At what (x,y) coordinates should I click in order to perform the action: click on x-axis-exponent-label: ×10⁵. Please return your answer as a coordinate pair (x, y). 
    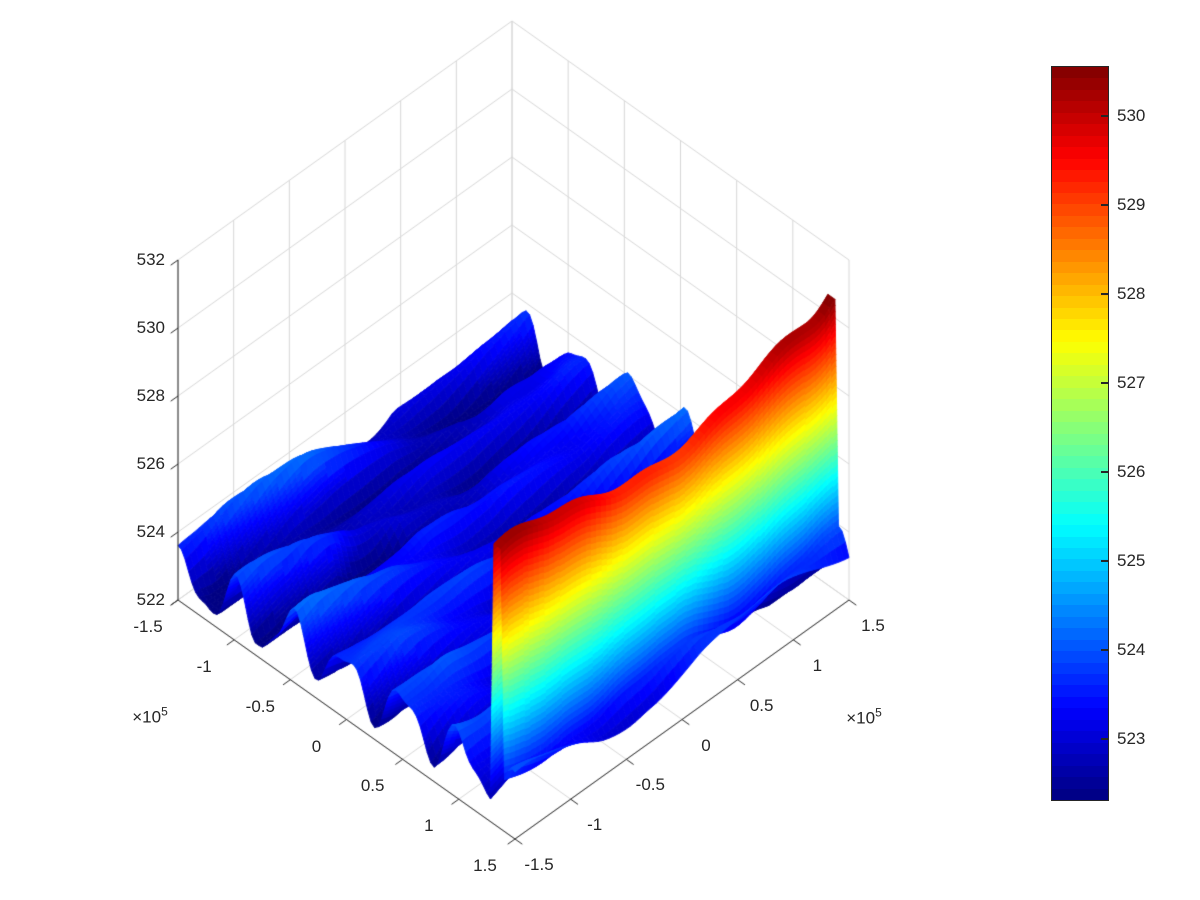
    Looking at the image, I should click on (150, 715).